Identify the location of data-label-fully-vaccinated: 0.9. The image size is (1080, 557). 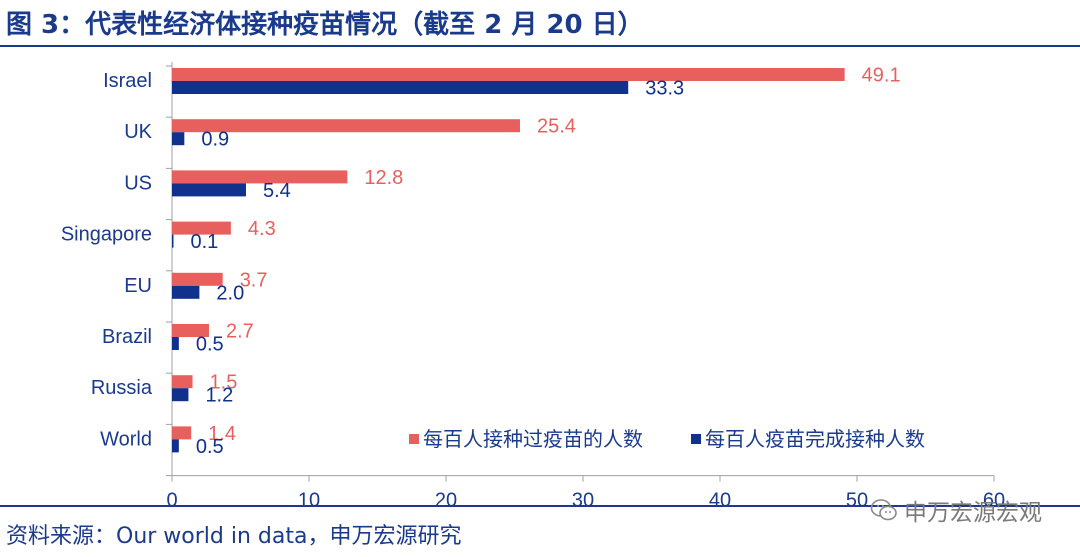
(215, 140).